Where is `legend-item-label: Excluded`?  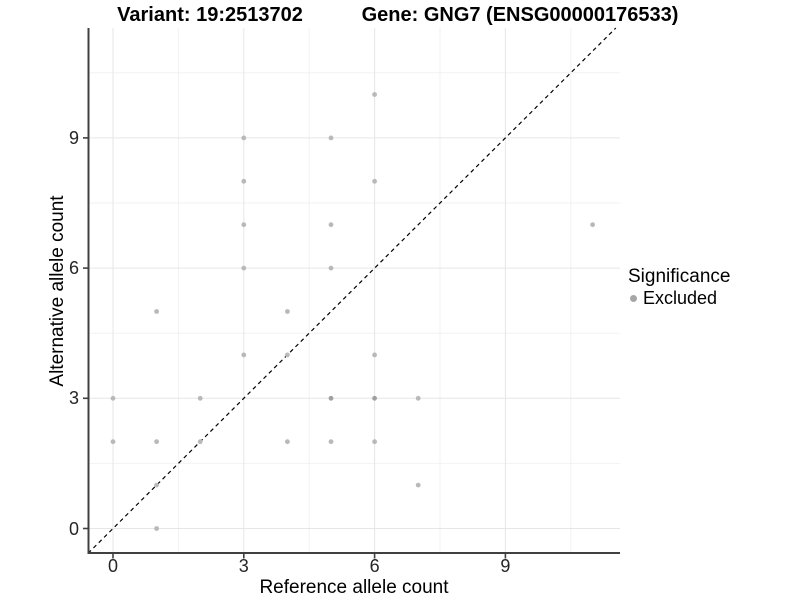
legend-item-label: Excluded is located at coordinates (680, 298).